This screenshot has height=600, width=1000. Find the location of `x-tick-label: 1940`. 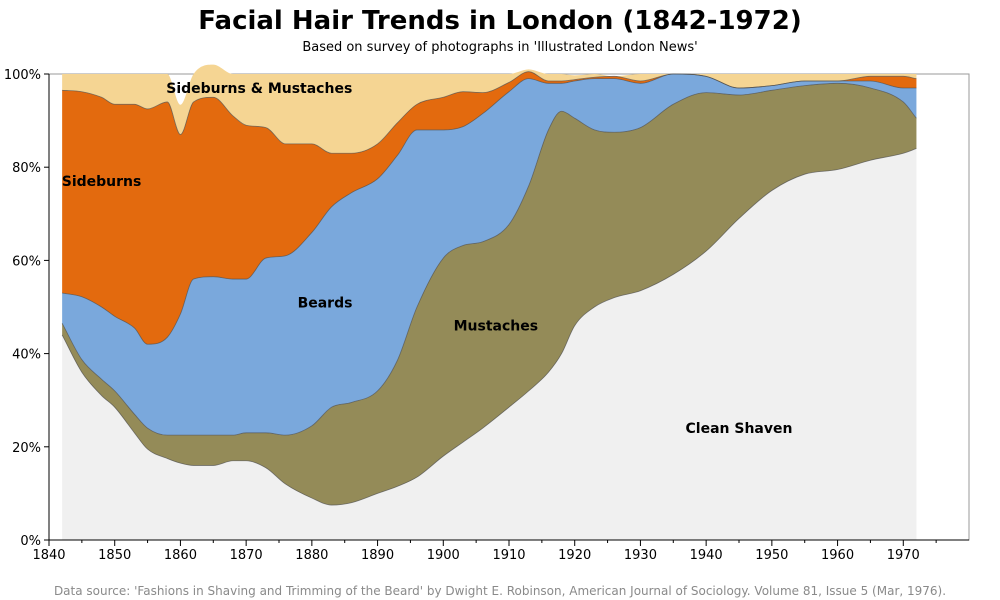

x-tick-label: 1940 is located at coordinates (706, 555).